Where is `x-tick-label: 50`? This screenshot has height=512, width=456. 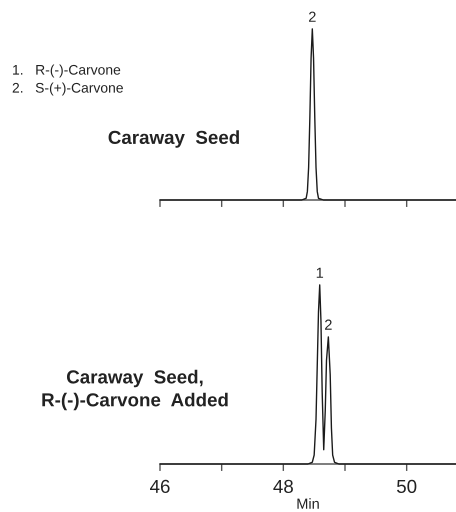
x-tick-label: 50 is located at coordinates (406, 487).